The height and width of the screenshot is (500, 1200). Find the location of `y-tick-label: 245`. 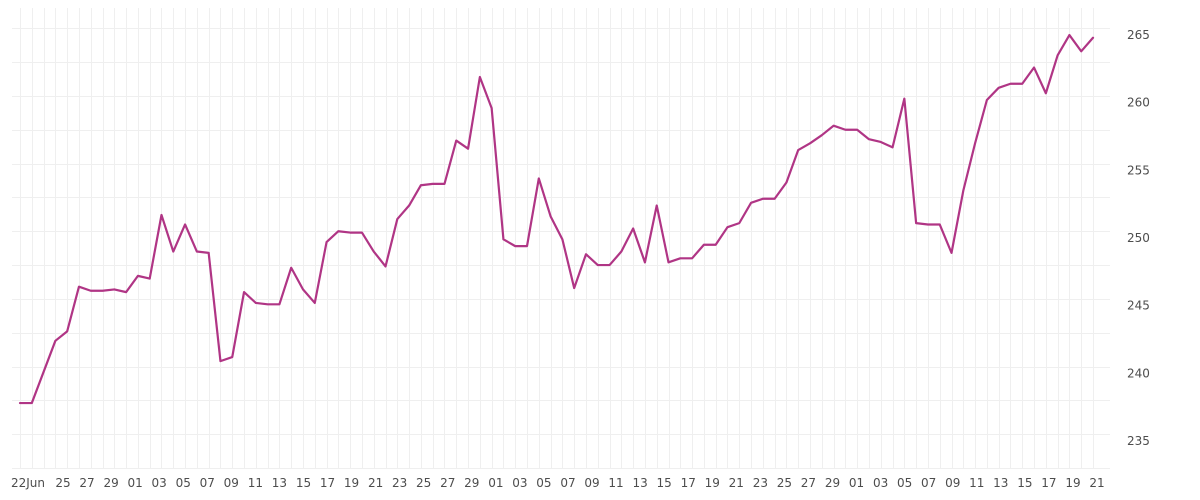

y-tick-label: 245 is located at coordinates (1138, 306).